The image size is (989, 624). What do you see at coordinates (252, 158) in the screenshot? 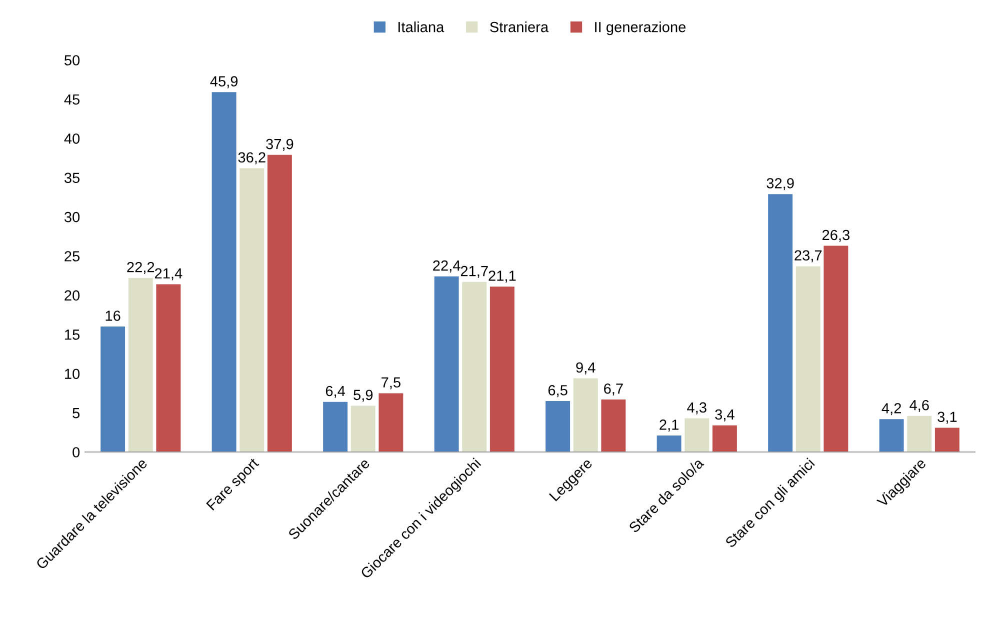
I see `data-label: 36,2` at bounding box center [252, 158].